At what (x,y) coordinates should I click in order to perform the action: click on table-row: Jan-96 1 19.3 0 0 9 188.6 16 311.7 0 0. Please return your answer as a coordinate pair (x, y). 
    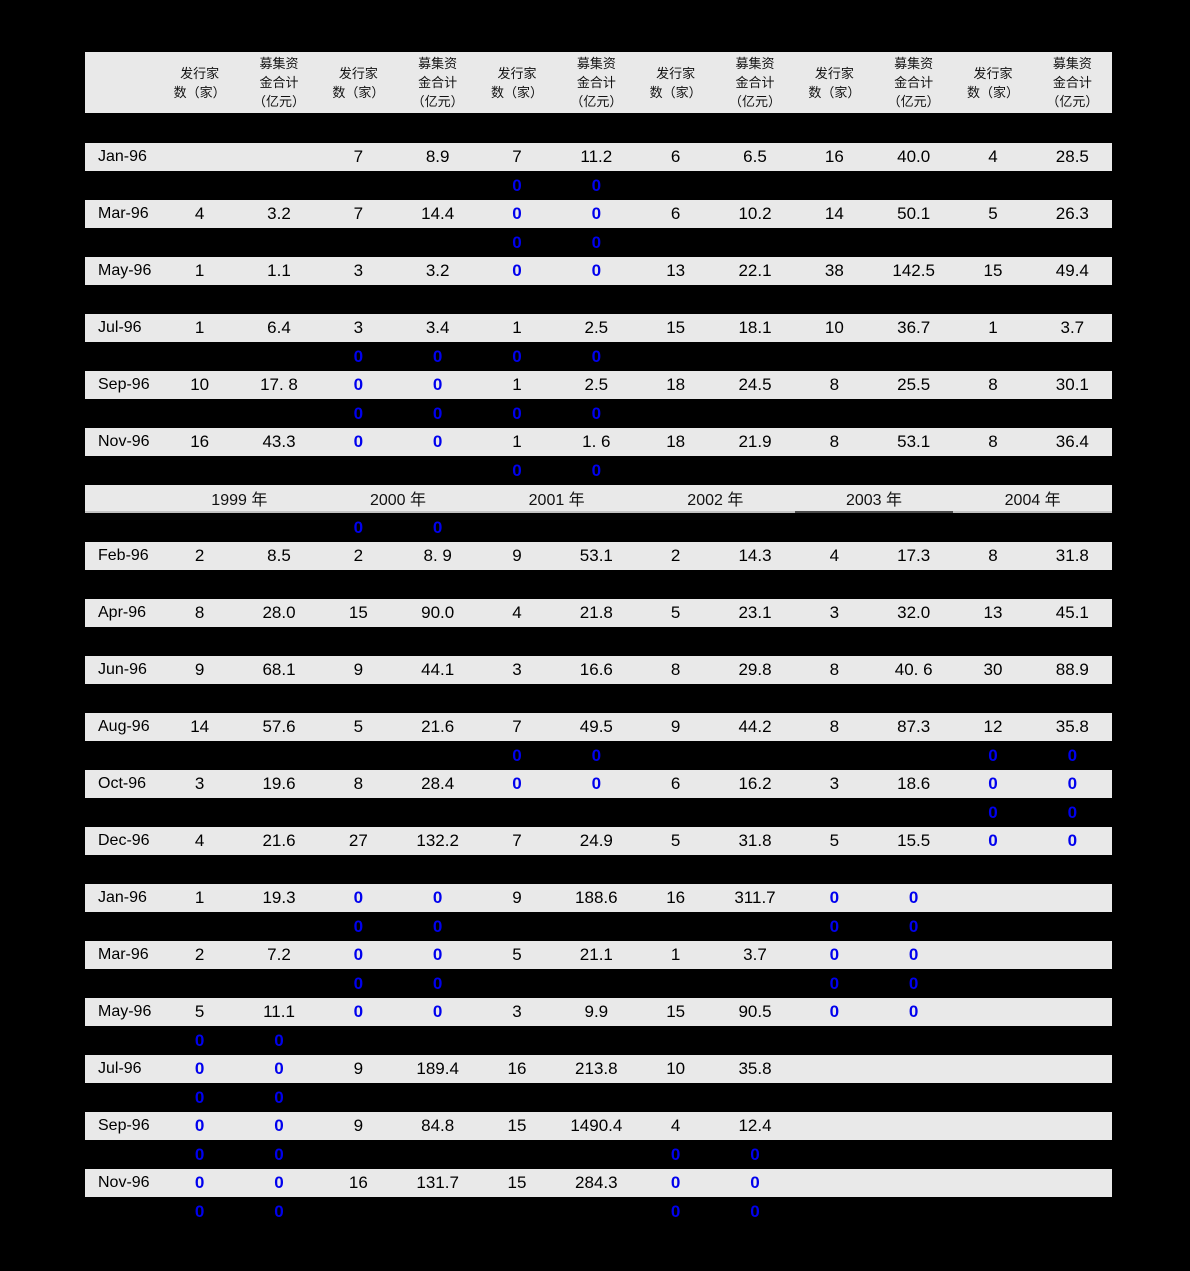
    Looking at the image, I should click on (598, 898).